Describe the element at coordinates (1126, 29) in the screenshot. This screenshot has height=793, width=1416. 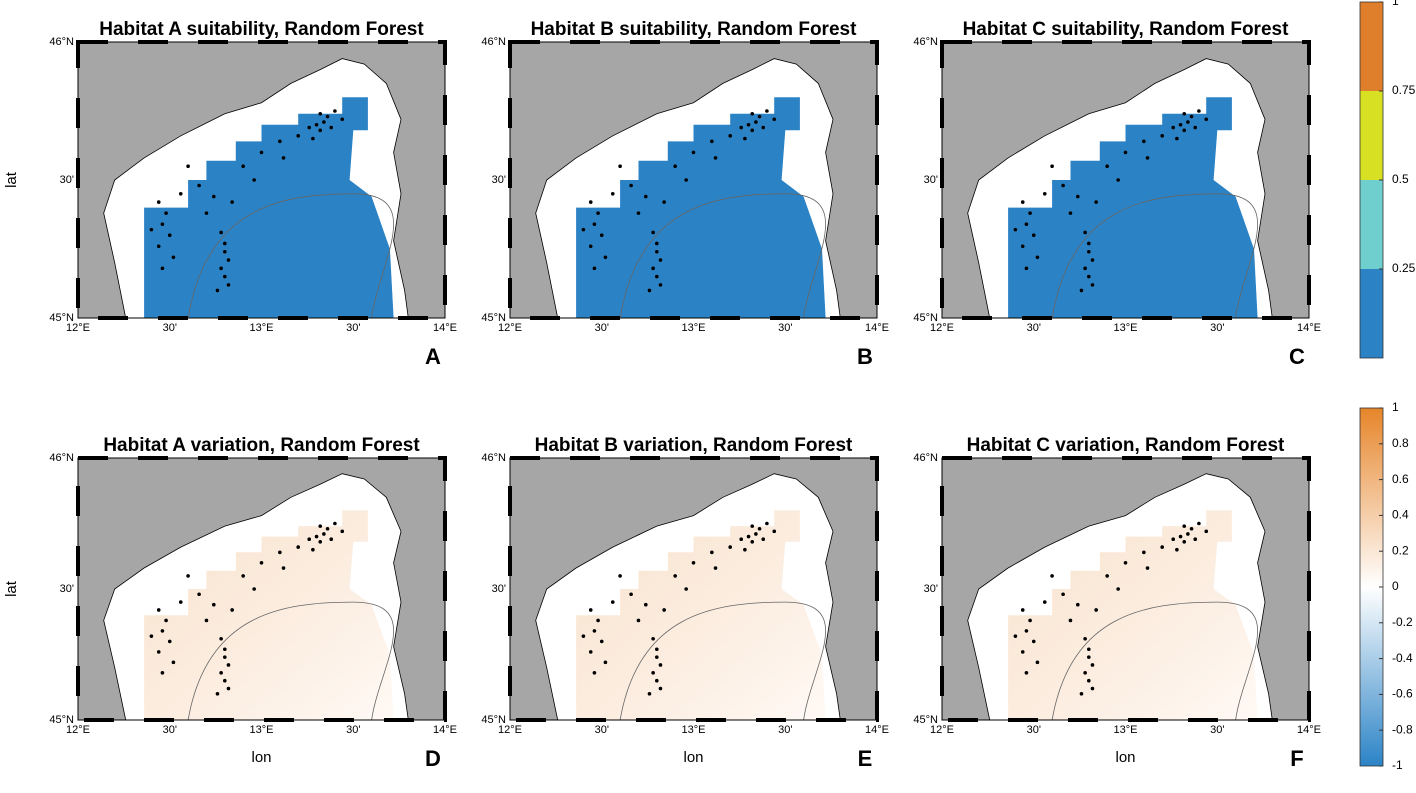
I see `panel-title: Habitat C suitability, Random Forest` at that location.